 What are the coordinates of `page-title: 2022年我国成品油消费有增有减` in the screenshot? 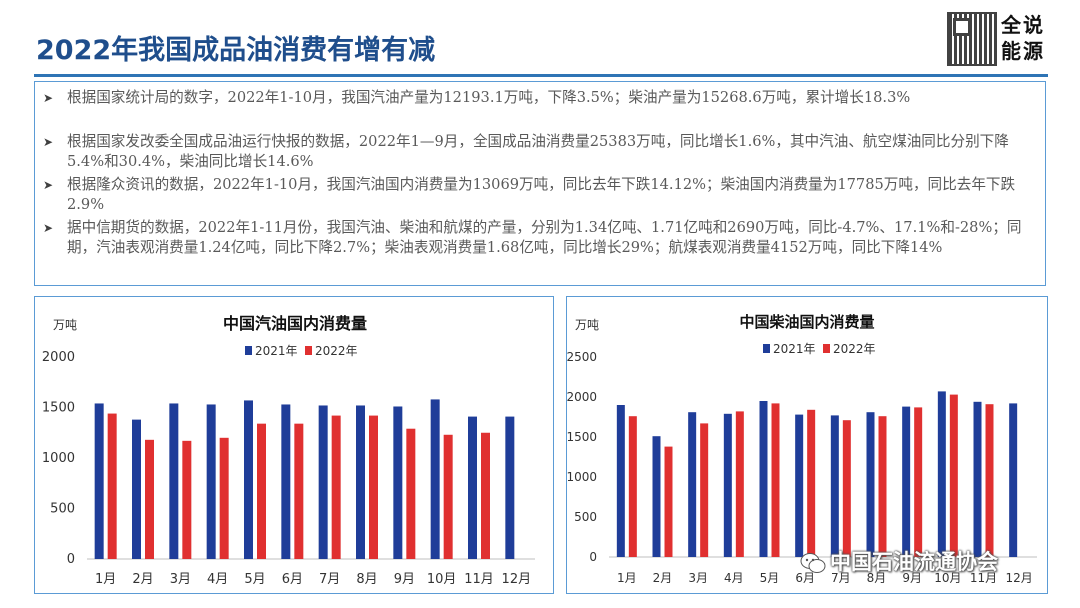 It's located at (236, 50).